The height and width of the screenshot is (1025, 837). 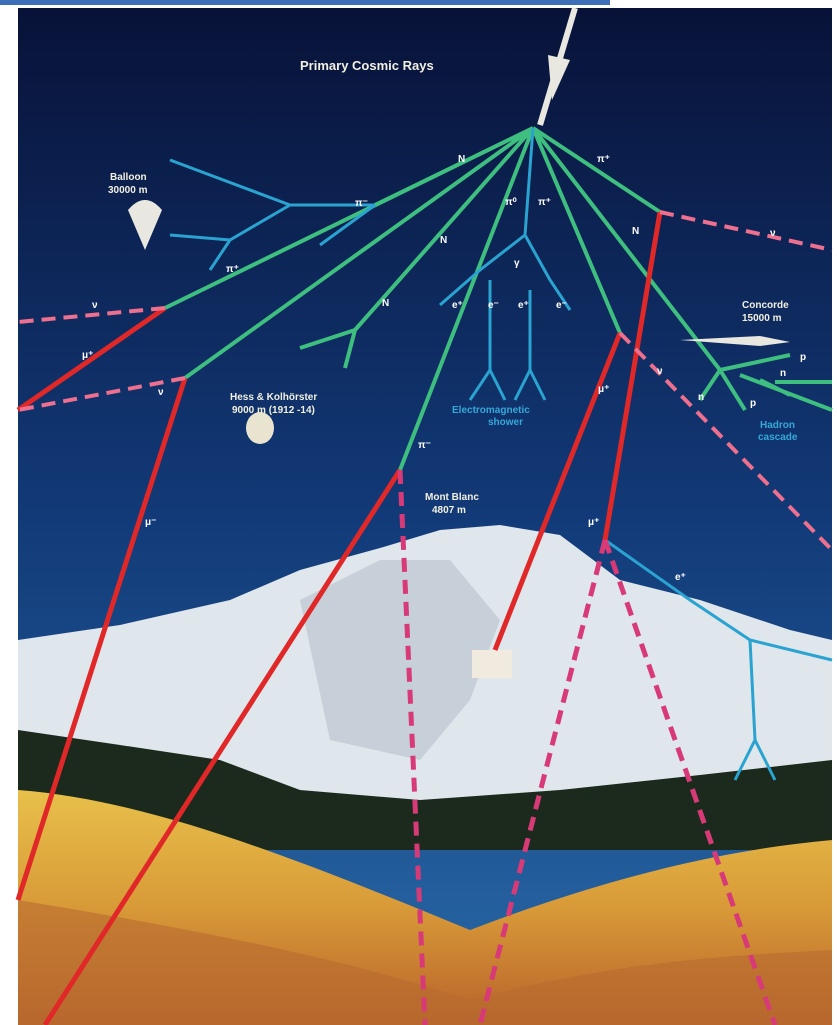 I want to click on concorde-icon, so click(x=735, y=341).